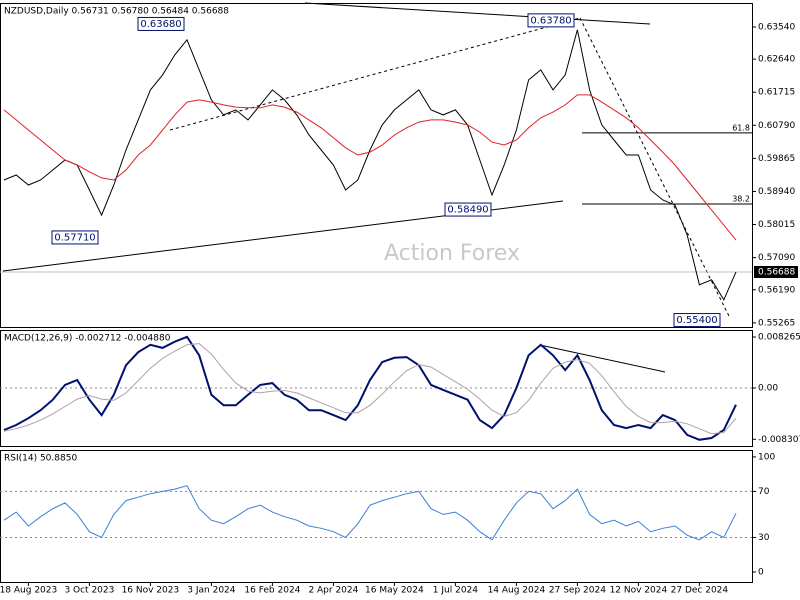 The height and width of the screenshot is (600, 800). What do you see at coordinates (779, 440) in the screenshot?
I see `y-tick-label: -0.008307` at bounding box center [779, 440].